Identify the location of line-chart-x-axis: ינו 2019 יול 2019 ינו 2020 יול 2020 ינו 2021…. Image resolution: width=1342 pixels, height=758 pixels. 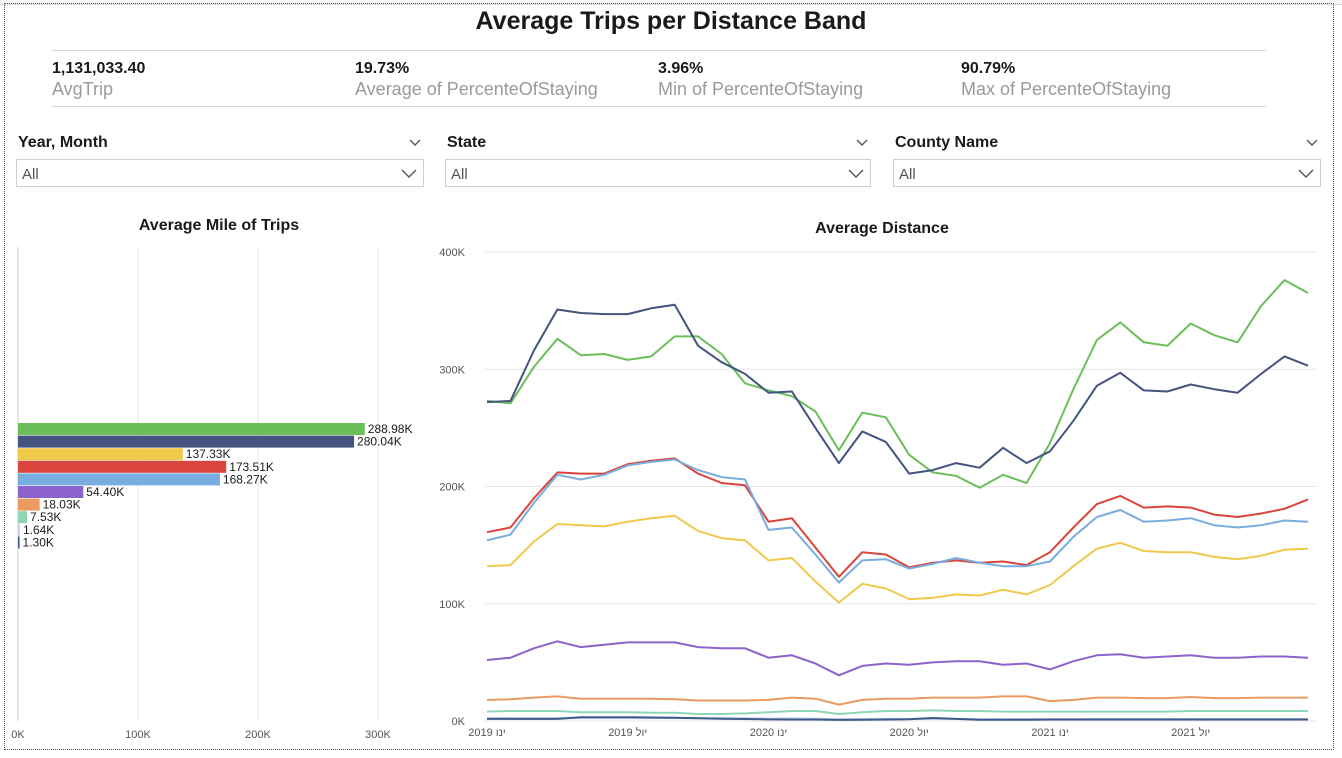
(839, 732).